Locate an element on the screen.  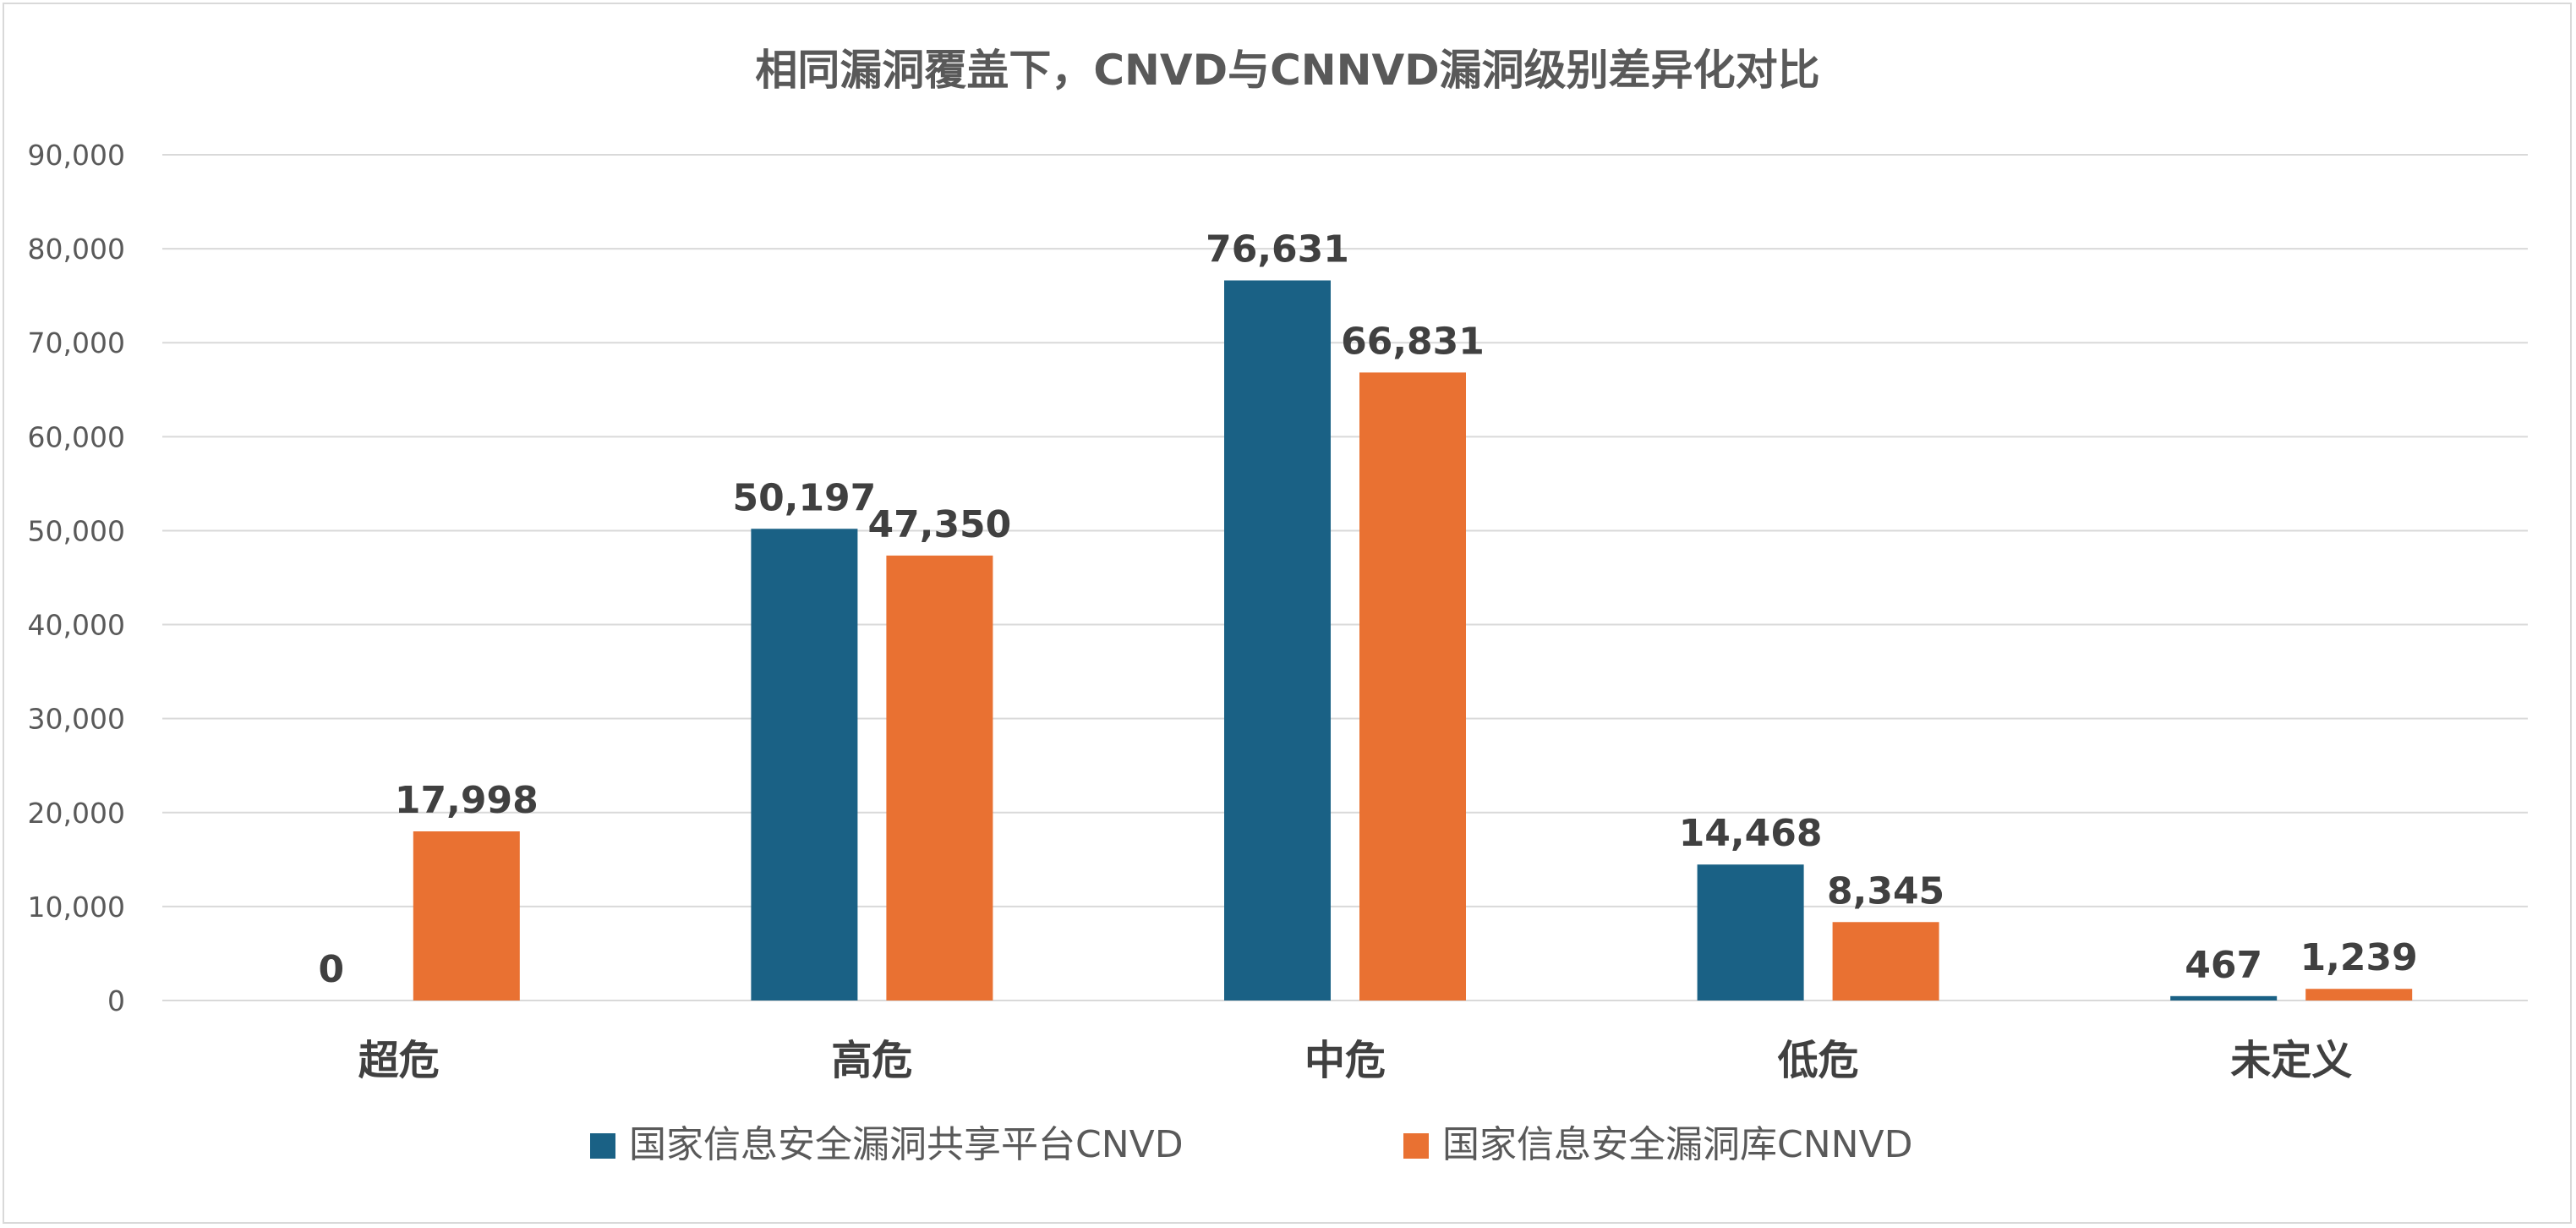
x-axis-ticks: 超危 高危 中危 低危 未定义 is located at coordinates (1355, 1060).